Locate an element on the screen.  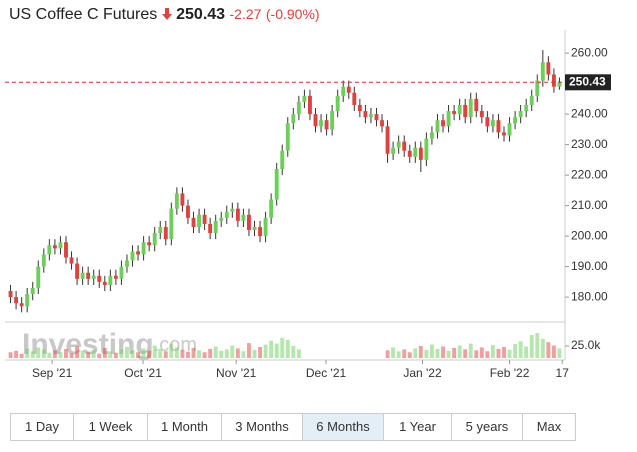
last-price-label: 250.43 is located at coordinates (587, 81).